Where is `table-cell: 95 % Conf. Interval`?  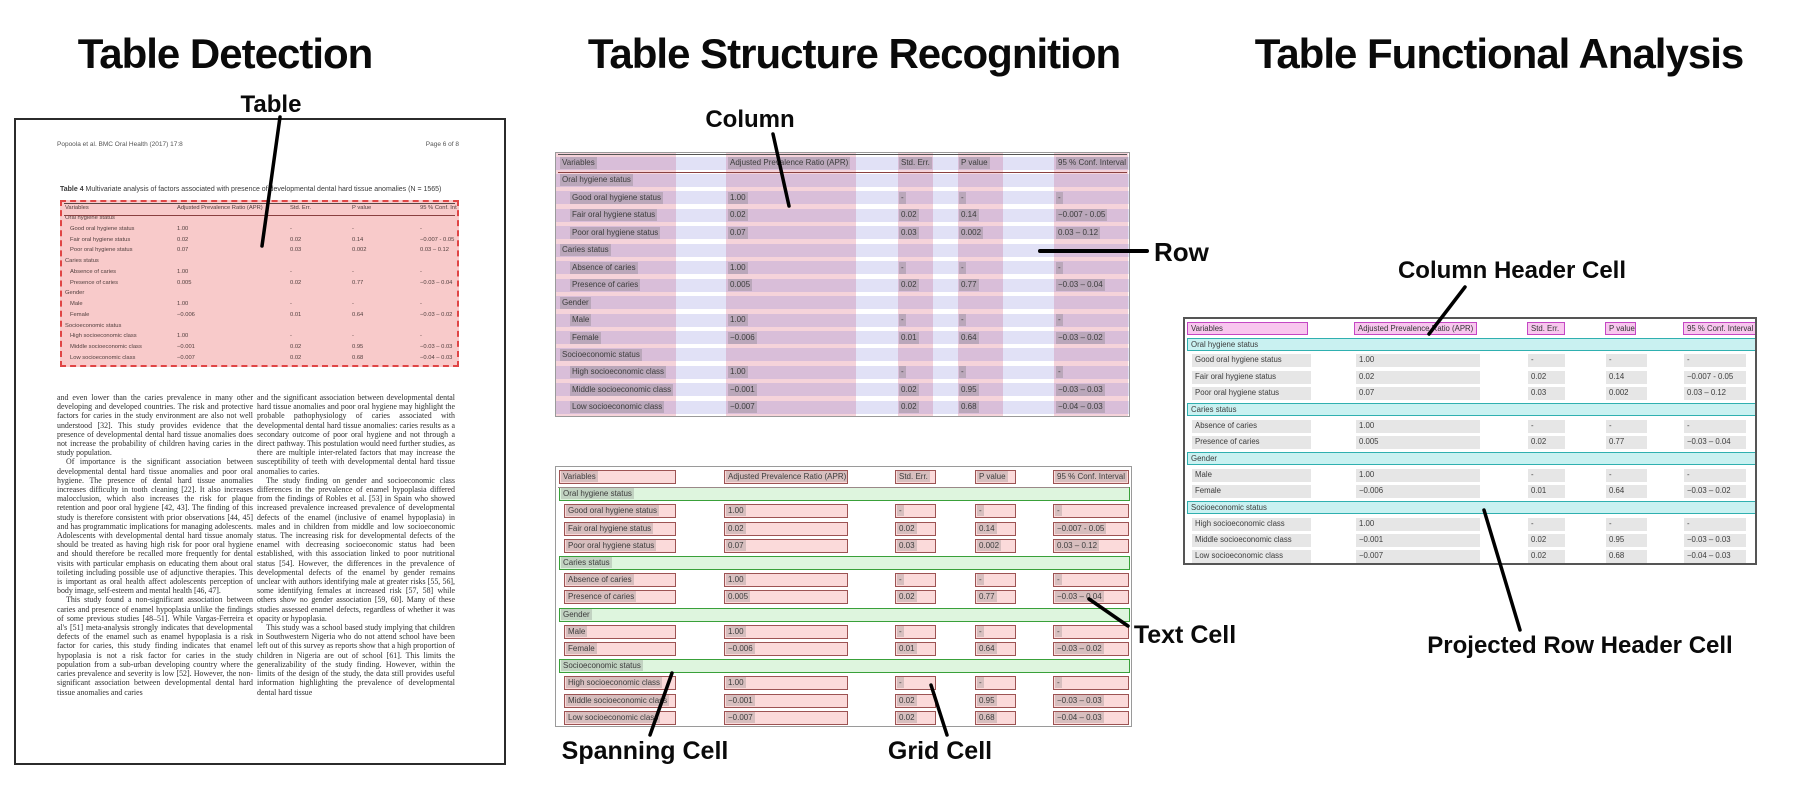 table-cell: 95 % Conf. Interval is located at coordinates (1092, 163).